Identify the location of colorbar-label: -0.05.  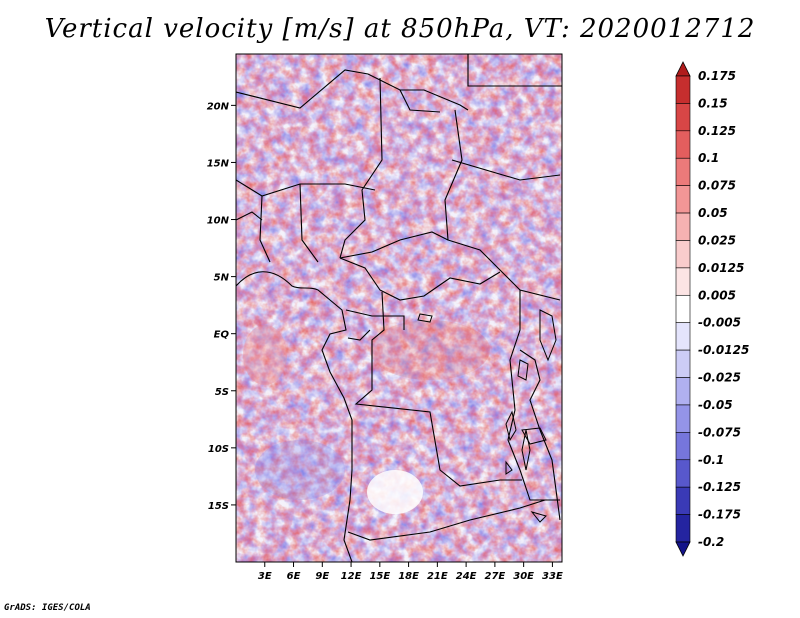
(715, 405).